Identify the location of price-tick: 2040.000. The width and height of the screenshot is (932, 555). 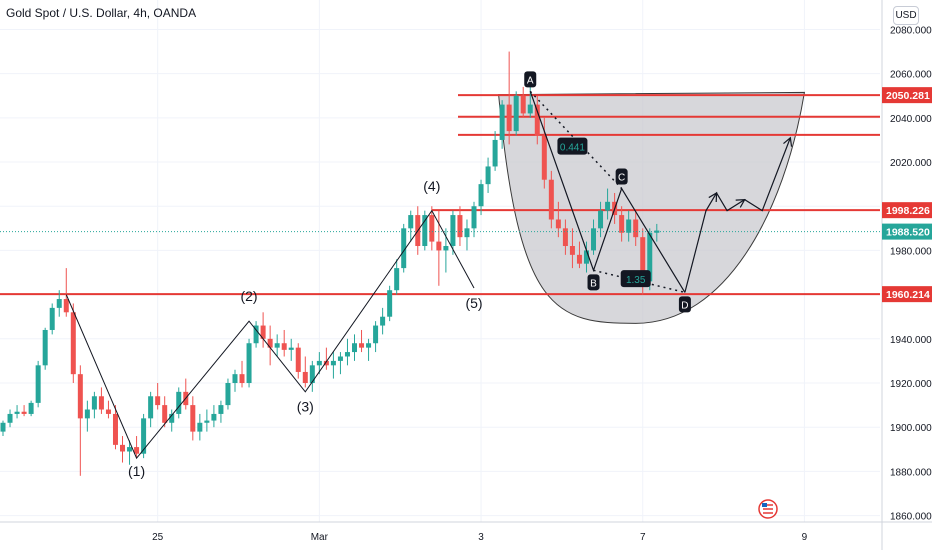
(911, 119).